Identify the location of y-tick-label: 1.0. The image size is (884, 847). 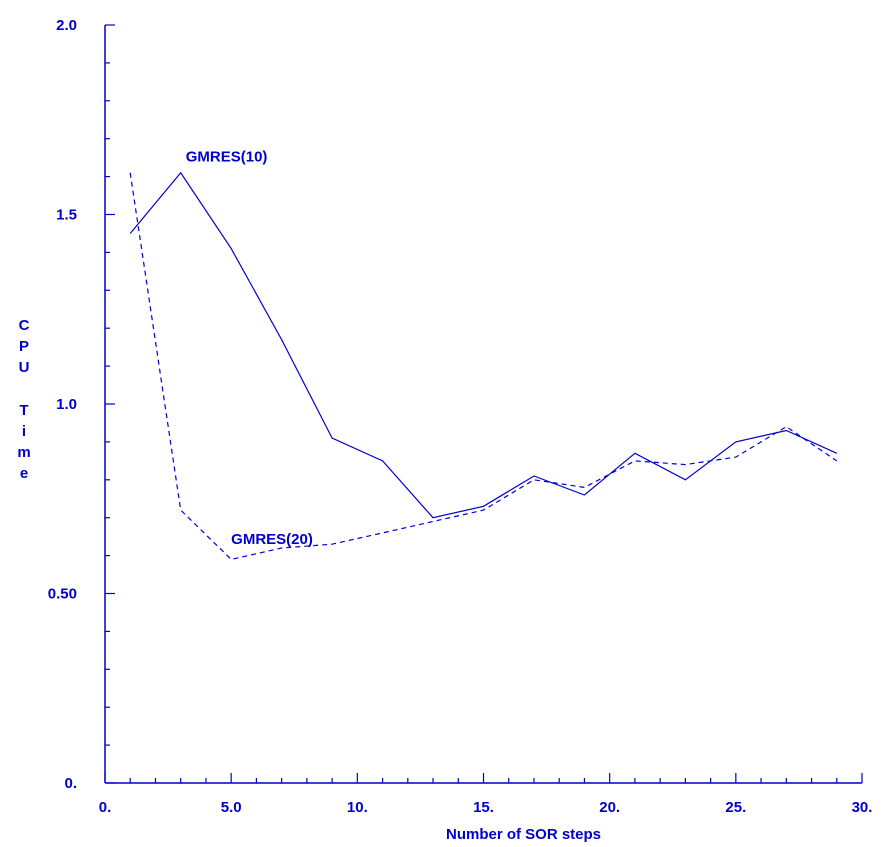
(66, 404).